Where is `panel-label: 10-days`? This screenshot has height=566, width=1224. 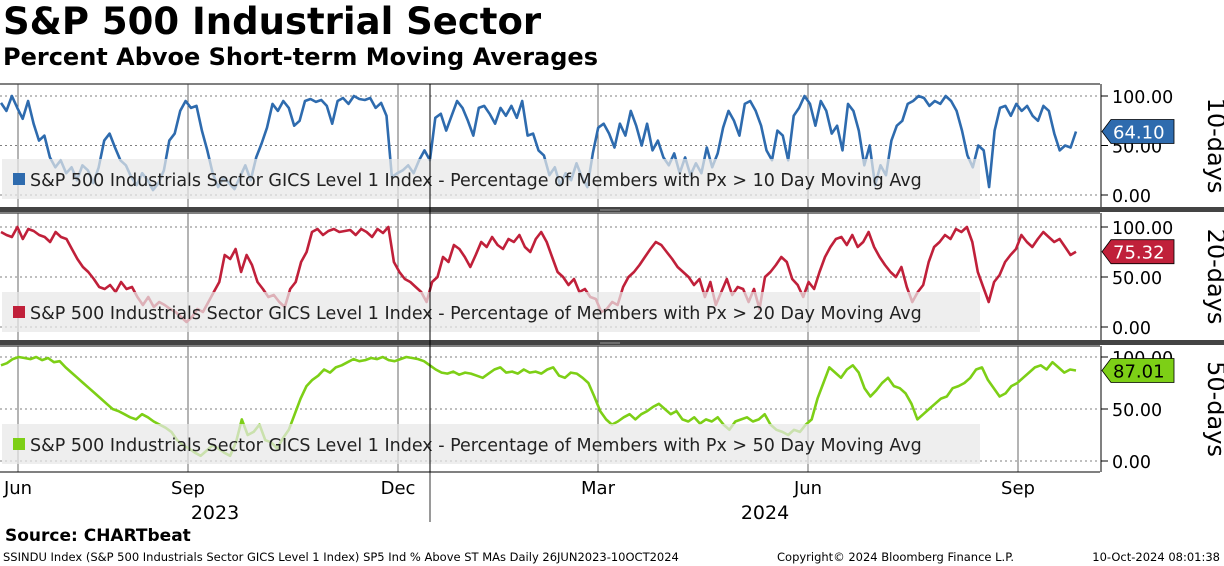 panel-label: 10-days is located at coordinates (1213, 146).